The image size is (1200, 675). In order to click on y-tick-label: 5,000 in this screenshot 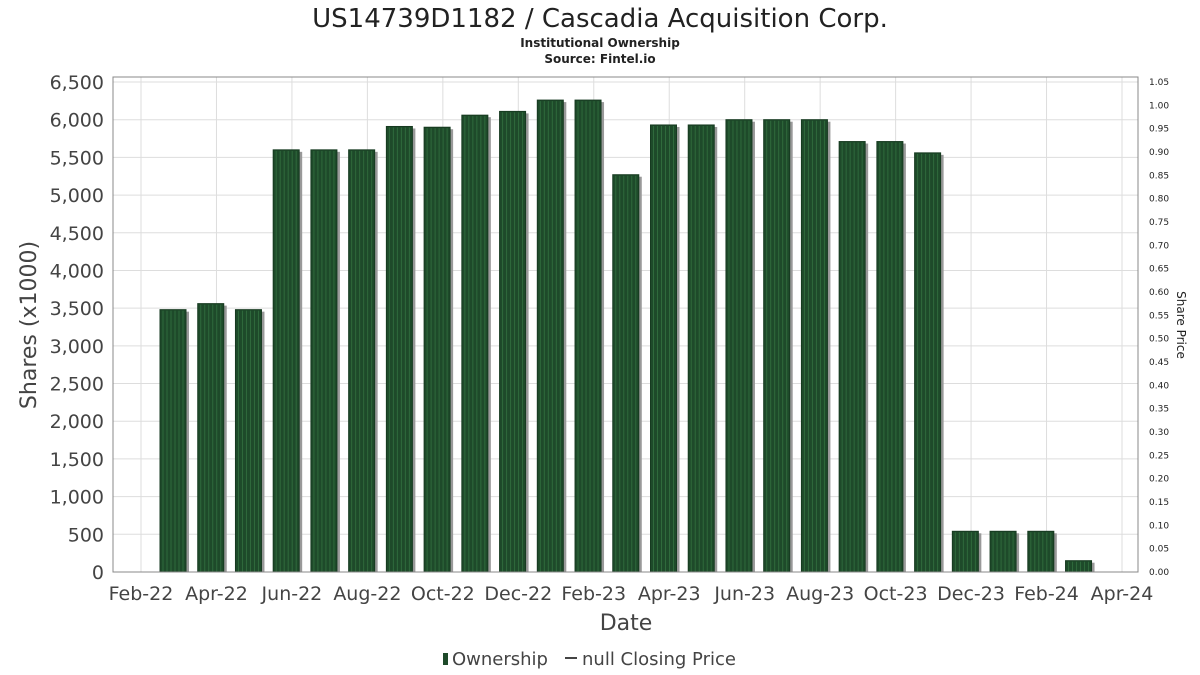, I will do `click(77, 196)`.